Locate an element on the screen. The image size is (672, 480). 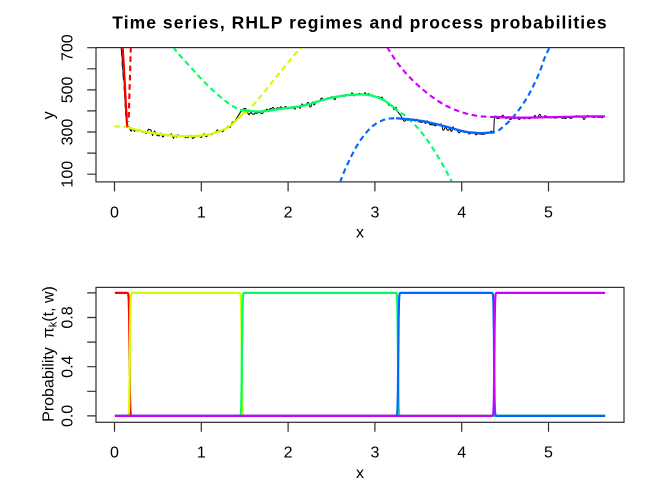
svg-text: 0.4 is located at coordinates (68, 366).